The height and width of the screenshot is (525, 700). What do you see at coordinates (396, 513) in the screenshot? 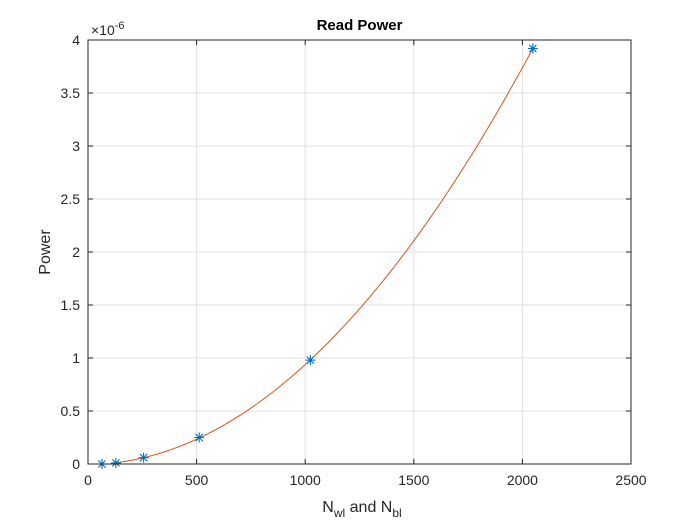
I see `x-axis-label-sub2: bl` at bounding box center [396, 513].